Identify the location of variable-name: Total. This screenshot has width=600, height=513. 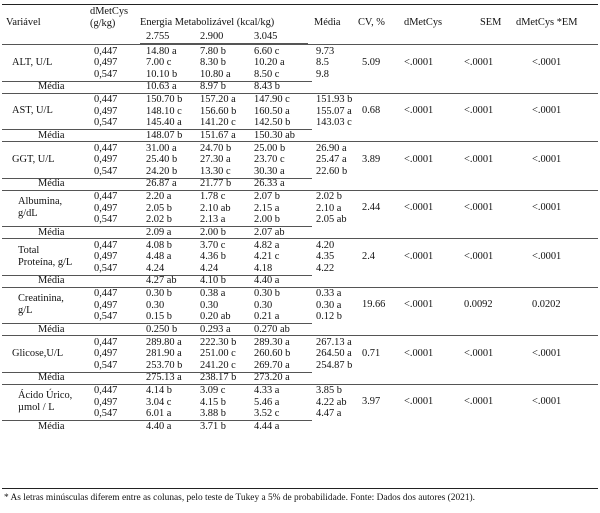
(29, 250).